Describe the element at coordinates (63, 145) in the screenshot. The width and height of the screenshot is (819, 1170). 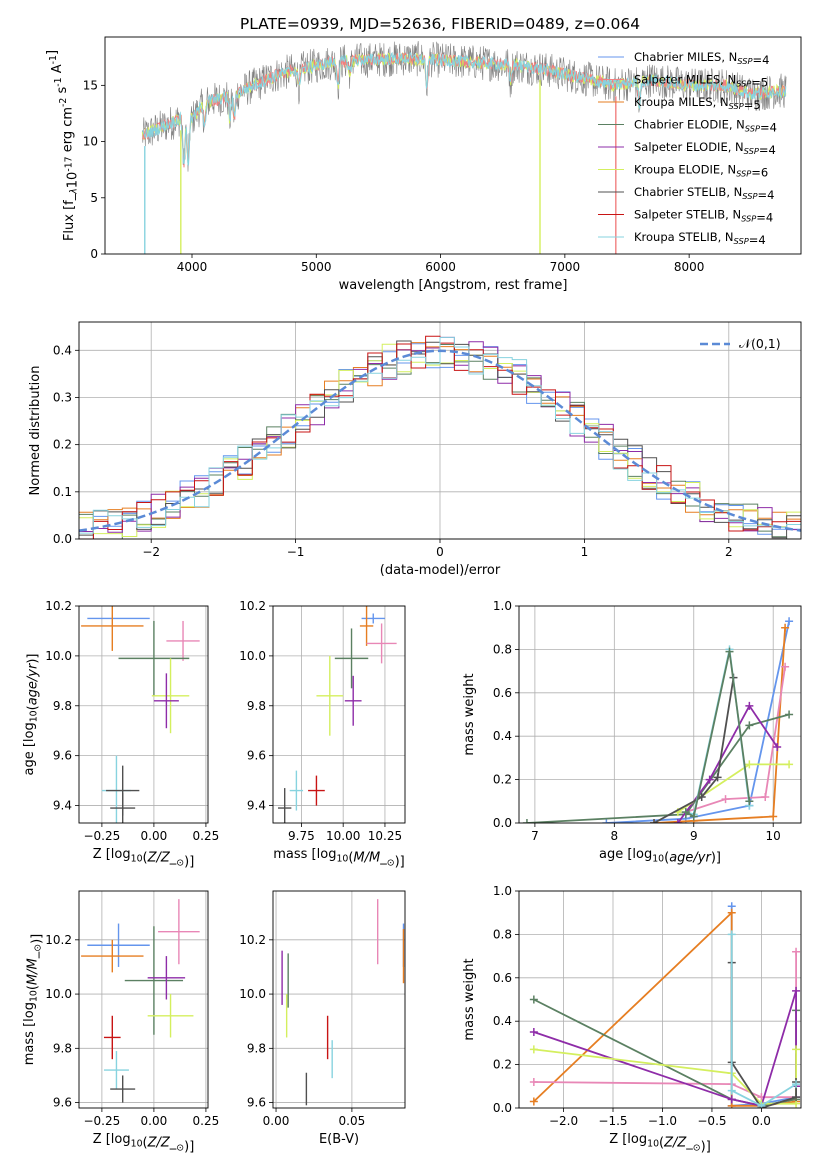
I see `y-axis-label: Flux [f_λ10-17 erg cm-2 s-1 A-1]` at that location.